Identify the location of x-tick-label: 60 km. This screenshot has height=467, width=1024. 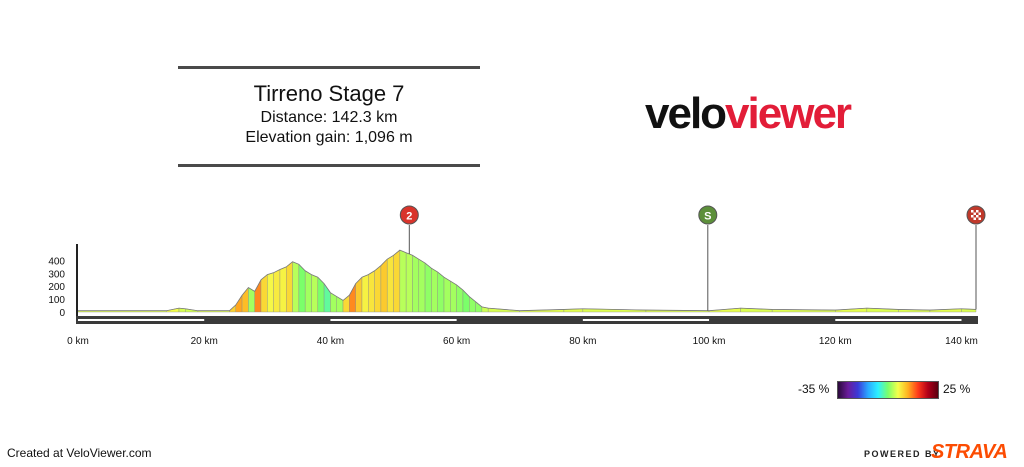
(456, 341).